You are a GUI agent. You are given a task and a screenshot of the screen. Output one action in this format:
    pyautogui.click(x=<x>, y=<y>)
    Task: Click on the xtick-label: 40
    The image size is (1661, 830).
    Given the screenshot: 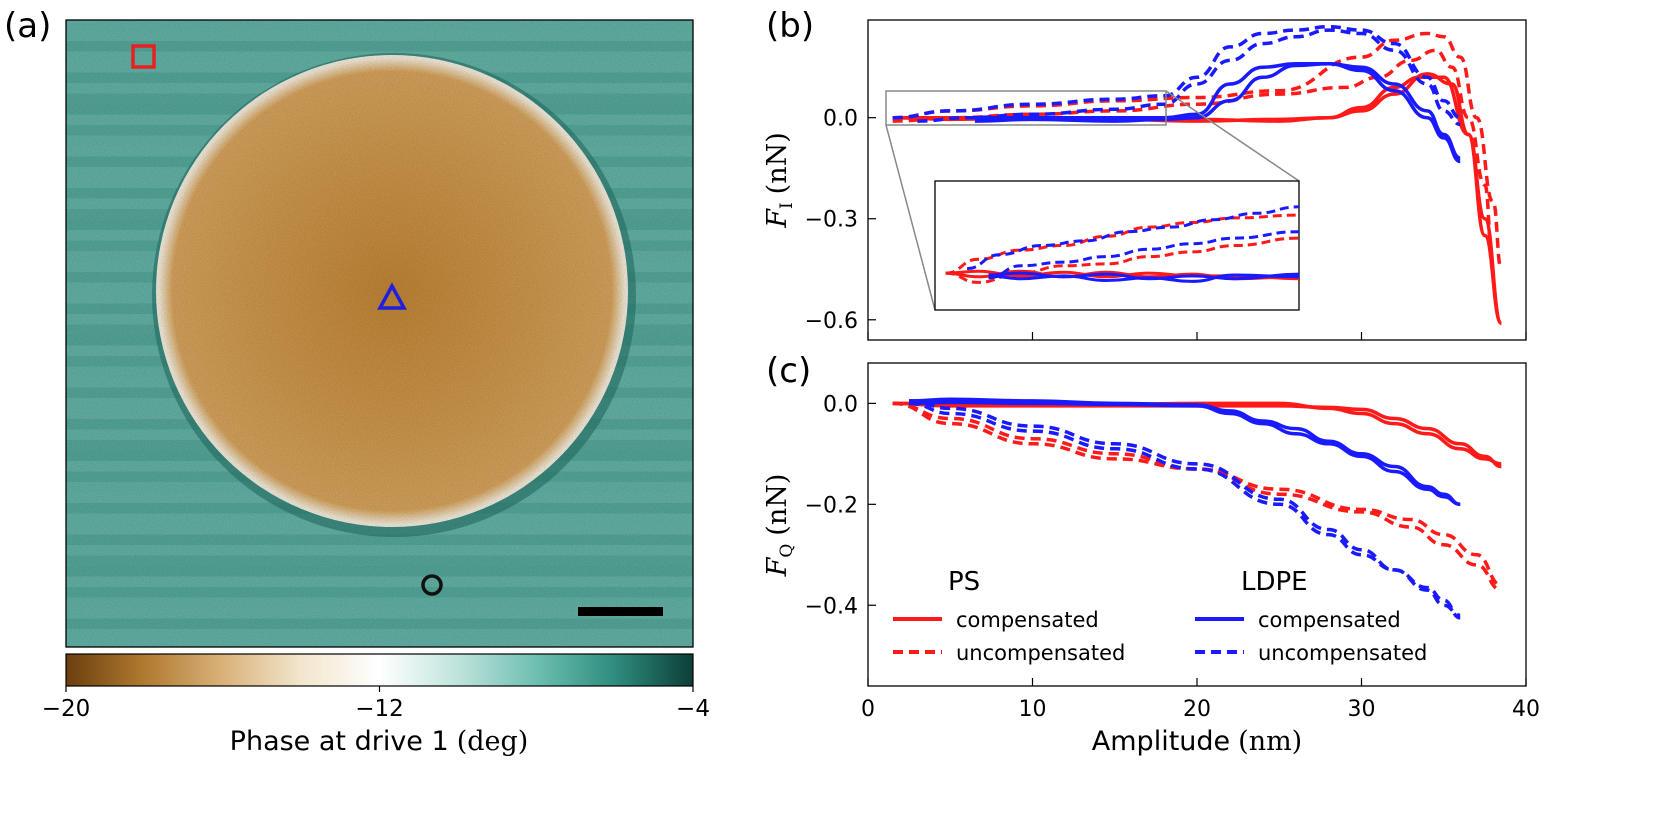 What is the action you would take?
    pyautogui.click(x=1526, y=709)
    